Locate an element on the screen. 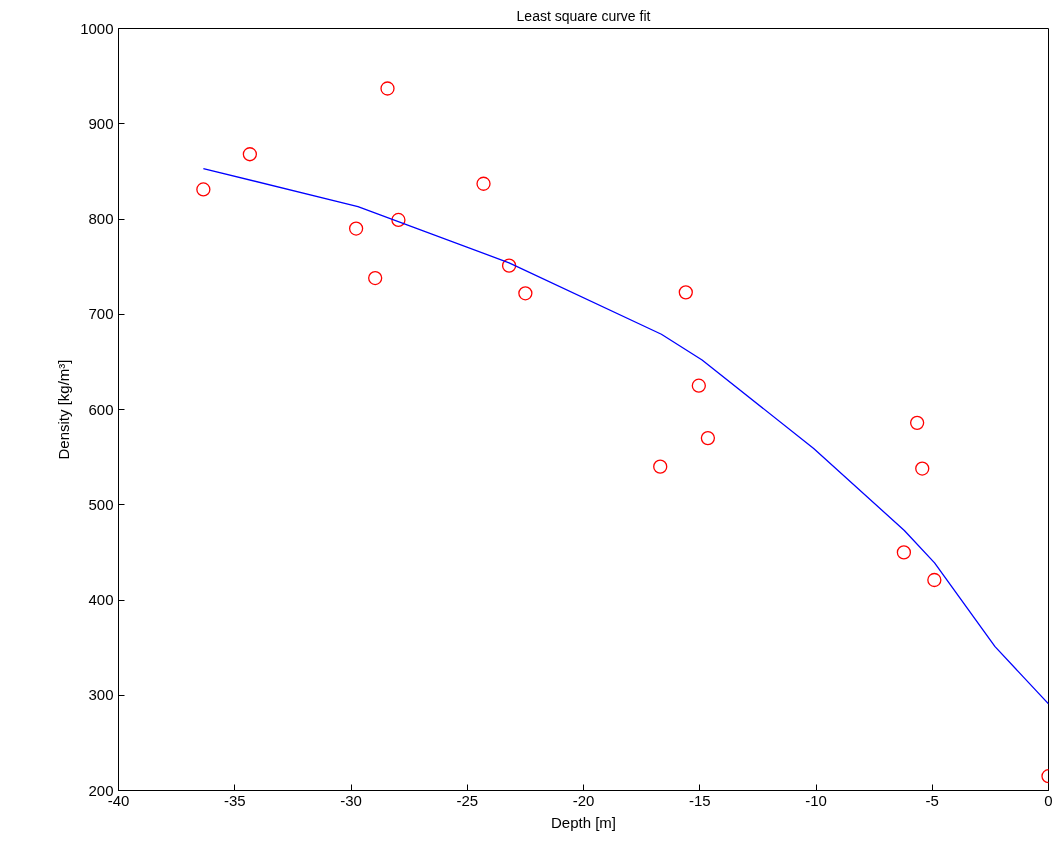 Image resolution: width=1058 pixels, height=860 pixels. y-tick-label: 300 is located at coordinates (101, 695).